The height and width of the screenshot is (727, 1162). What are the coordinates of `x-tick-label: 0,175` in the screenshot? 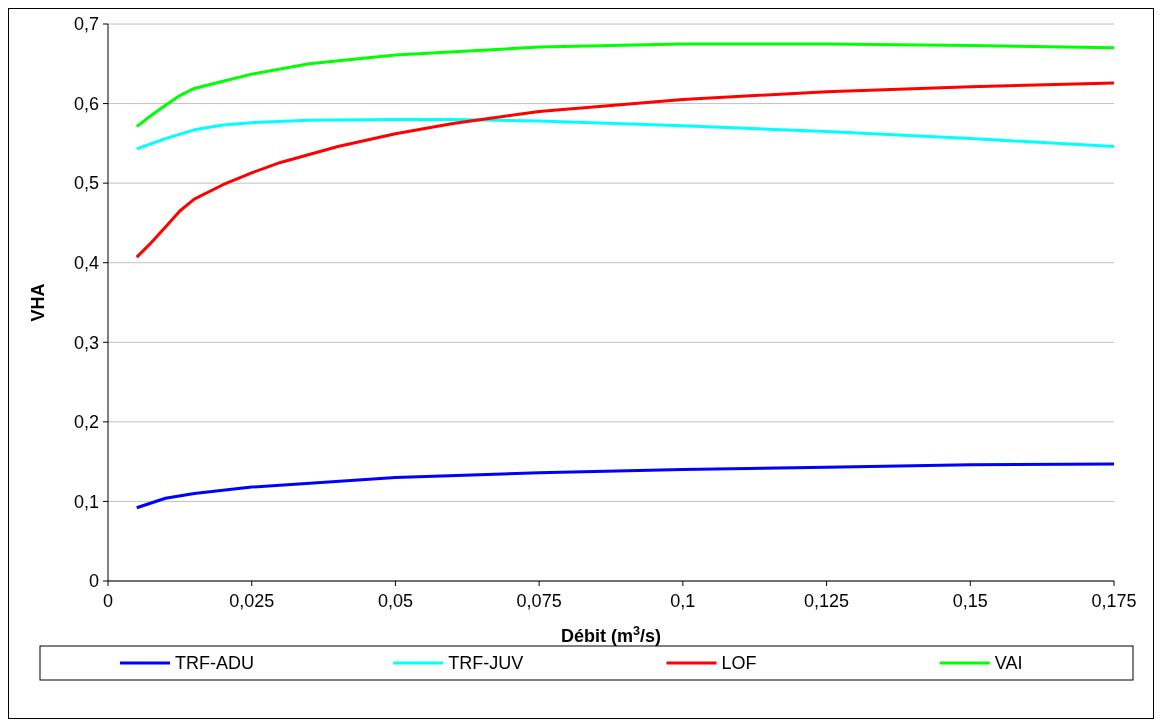 It's located at (1114, 601).